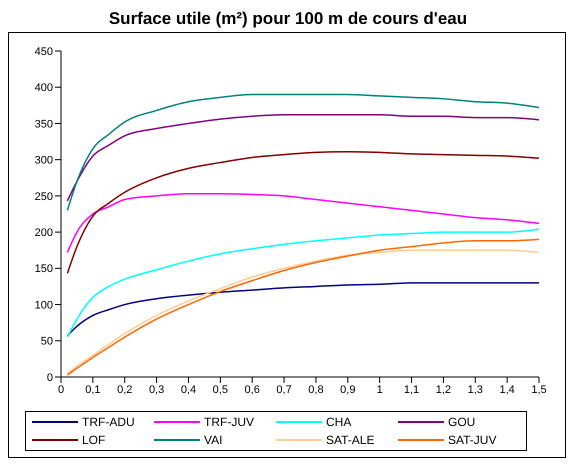  Describe the element at coordinates (284, 390) in the screenshot. I see `x-tick-label: 0,7` at that location.